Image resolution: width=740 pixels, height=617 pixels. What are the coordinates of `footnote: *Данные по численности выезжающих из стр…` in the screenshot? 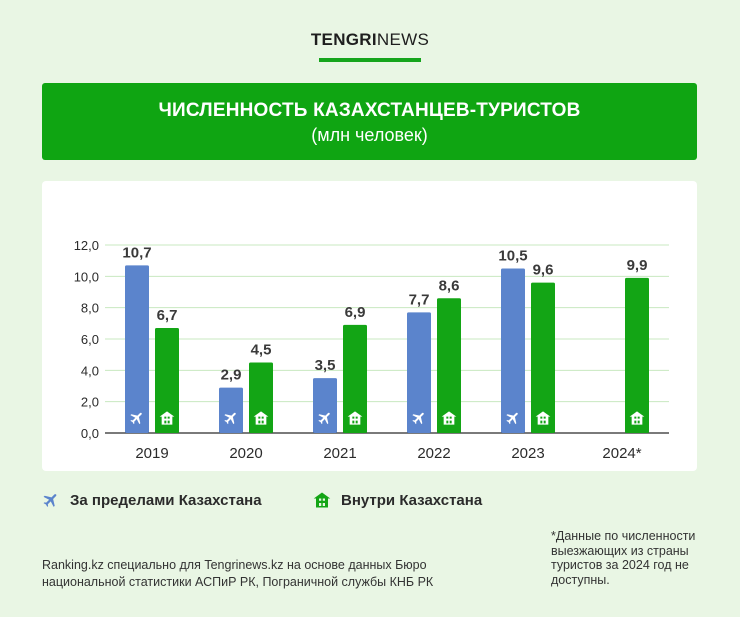 It's located at (623, 558).